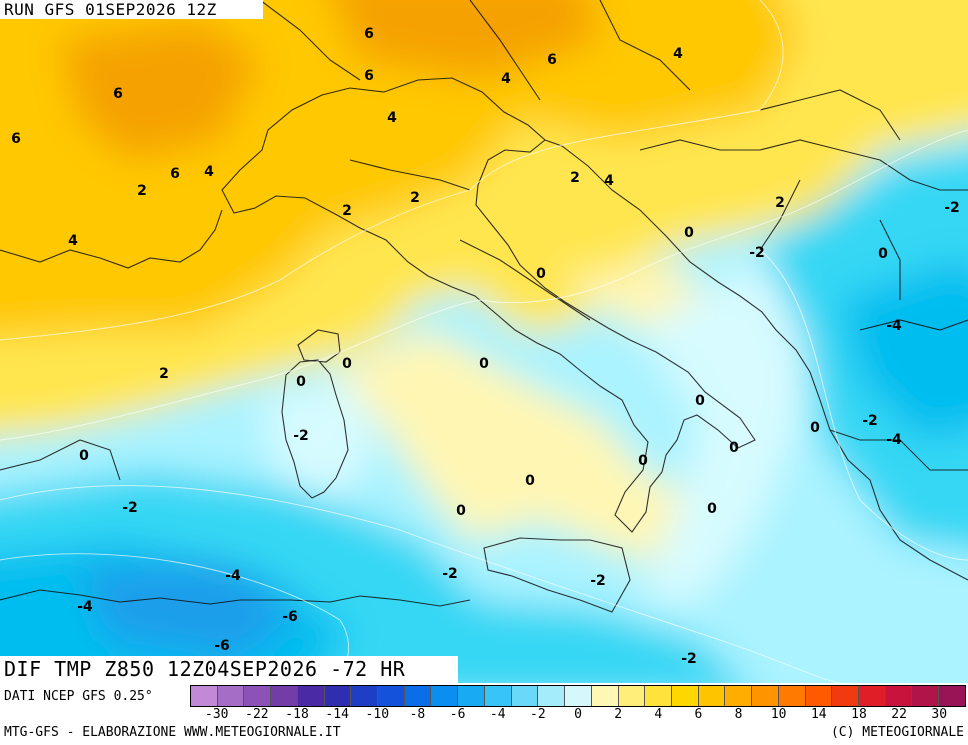  I want to click on color-scale-tick: -4, so click(497, 714).